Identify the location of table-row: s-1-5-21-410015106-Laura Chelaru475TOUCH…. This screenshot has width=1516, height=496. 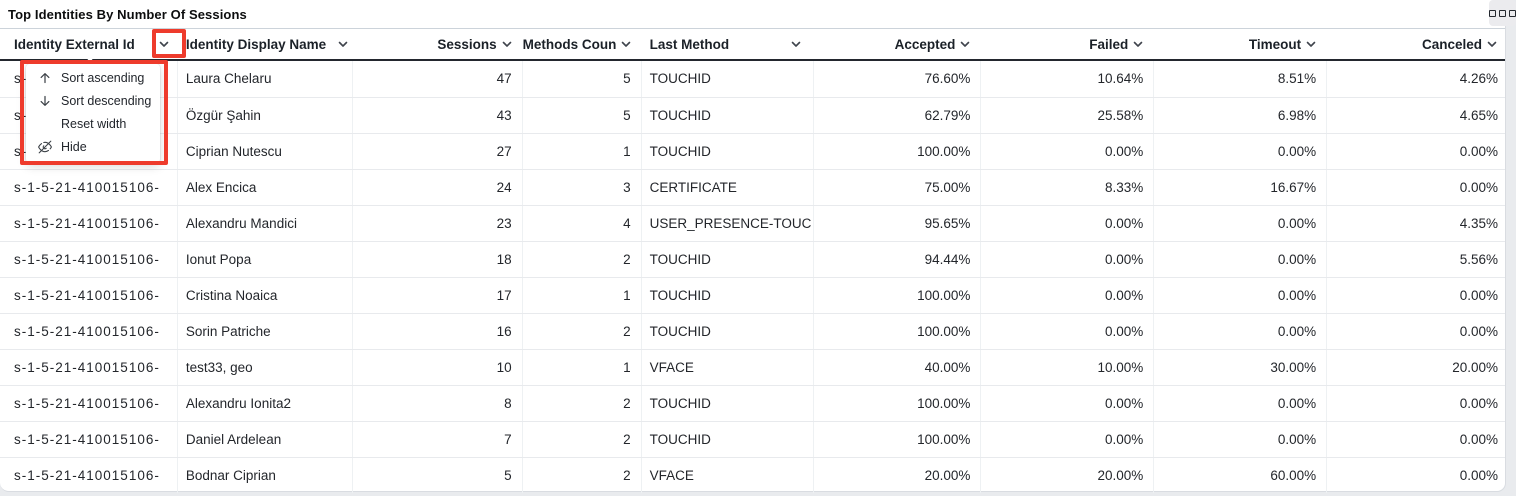
(752, 79).